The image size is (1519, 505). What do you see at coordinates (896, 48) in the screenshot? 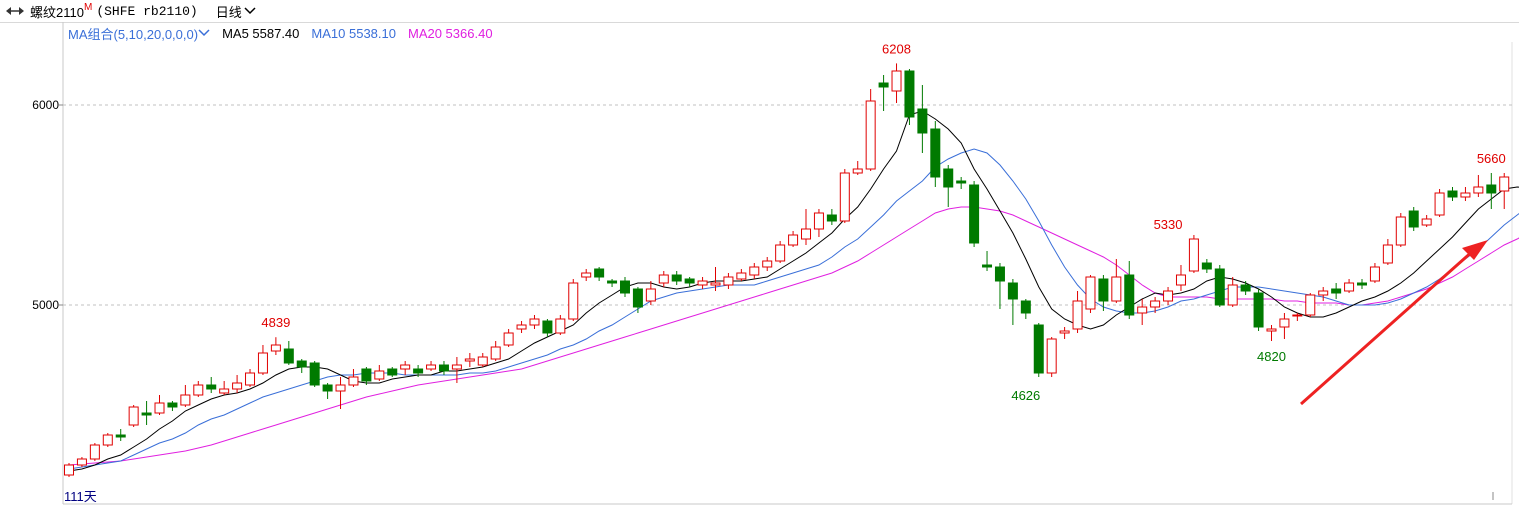
I see `extreme-label: 6208` at bounding box center [896, 48].